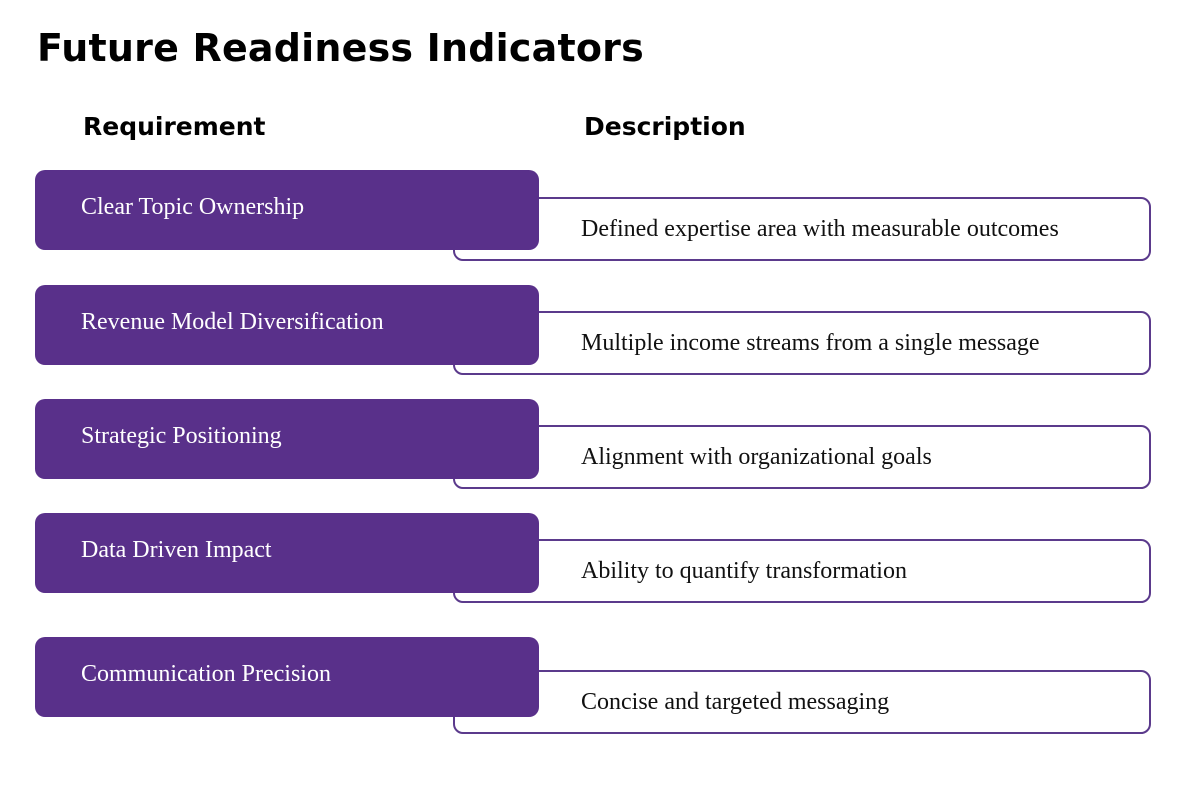 The width and height of the screenshot is (1200, 800). I want to click on description-box: Concise and targeted messaging, so click(802, 702).